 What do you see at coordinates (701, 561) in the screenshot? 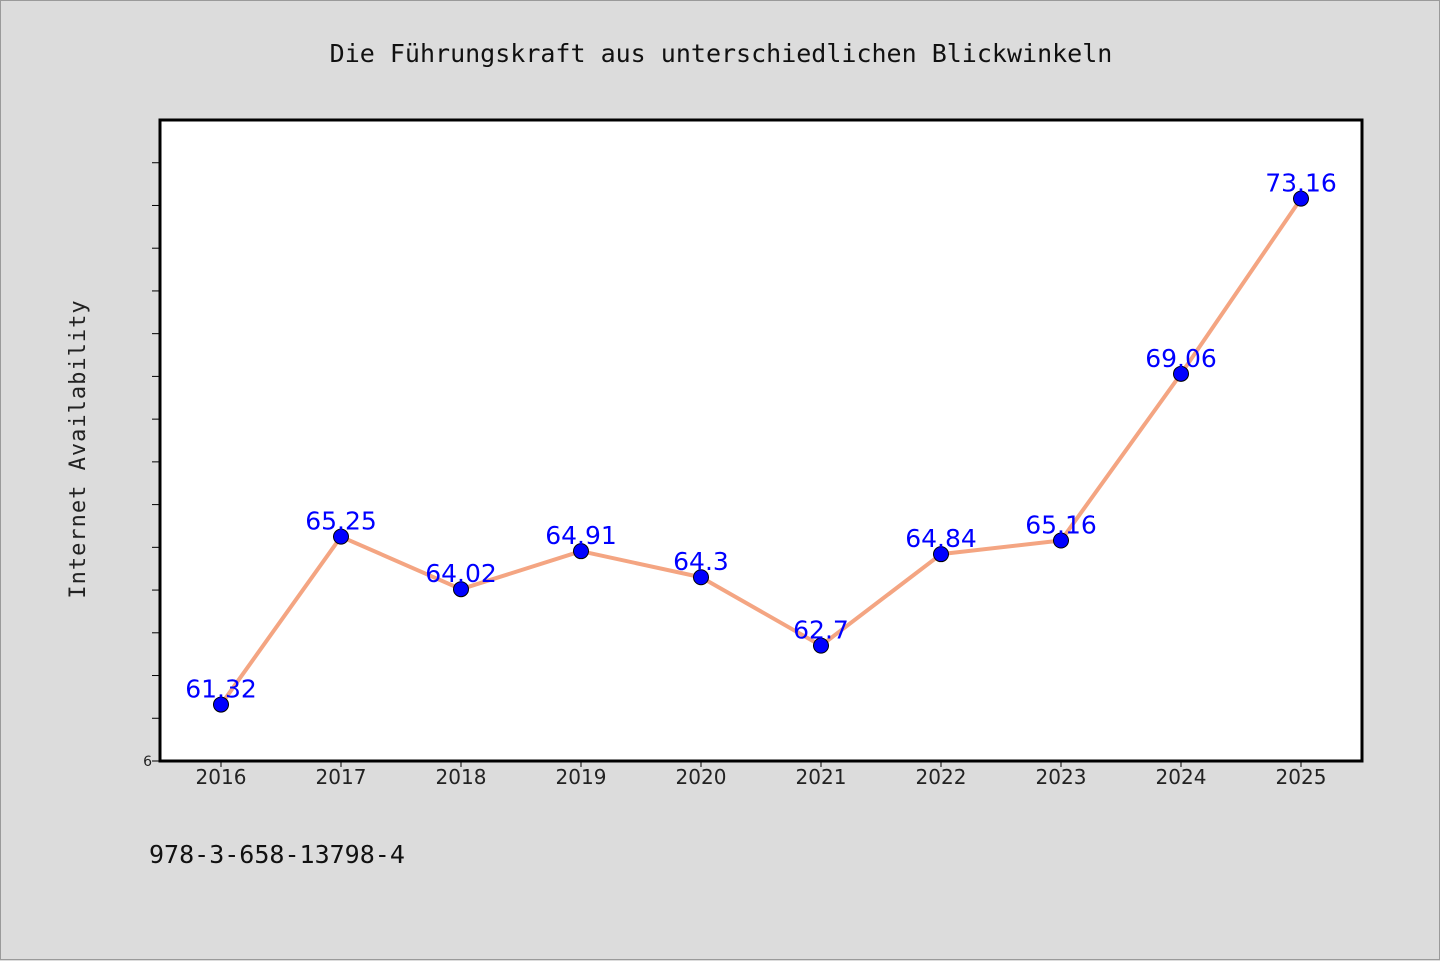
I see `data-label: 64.3` at bounding box center [701, 561].